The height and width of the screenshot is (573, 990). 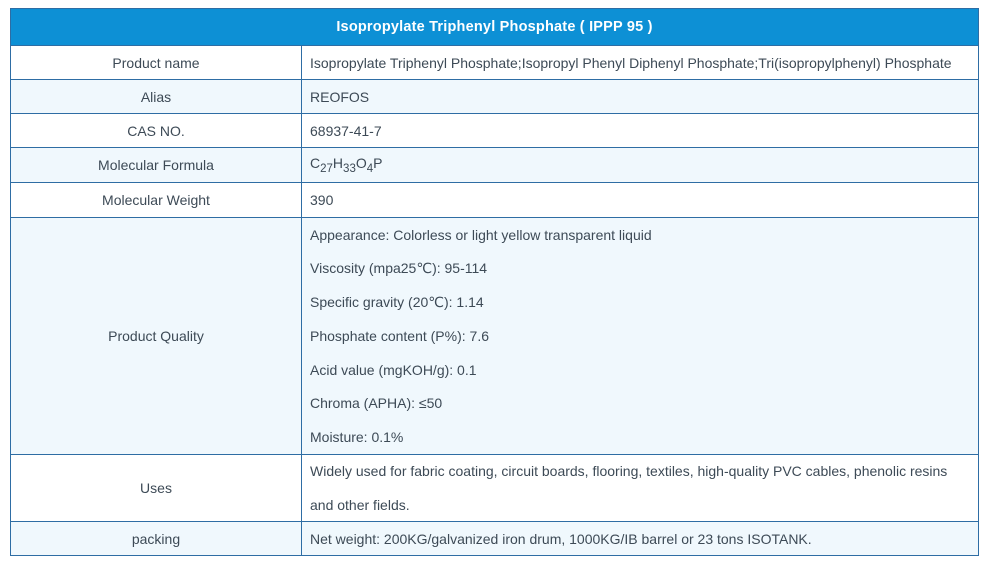 I want to click on row-label-molecular-formula: Molecular Formula, so click(x=156, y=165).